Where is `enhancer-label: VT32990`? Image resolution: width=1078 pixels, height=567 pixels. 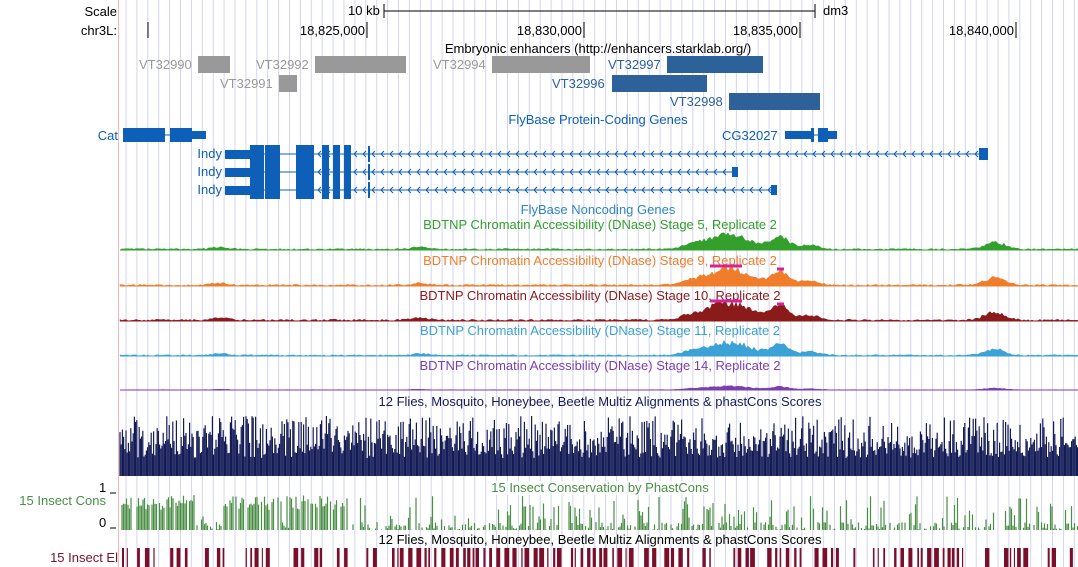 enhancer-label: VT32990 is located at coordinates (165, 64).